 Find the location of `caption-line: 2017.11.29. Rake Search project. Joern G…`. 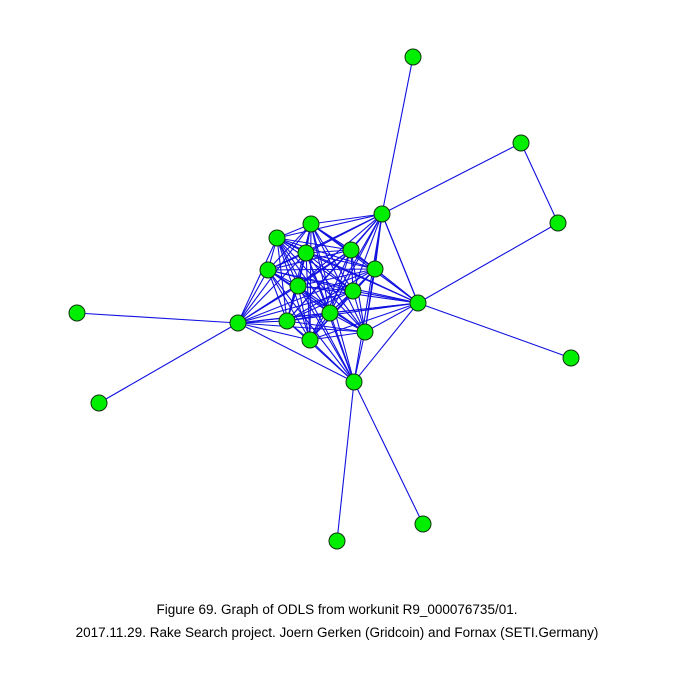

caption-line: 2017.11.29. Rake Search project. Joern G… is located at coordinates (337, 632).